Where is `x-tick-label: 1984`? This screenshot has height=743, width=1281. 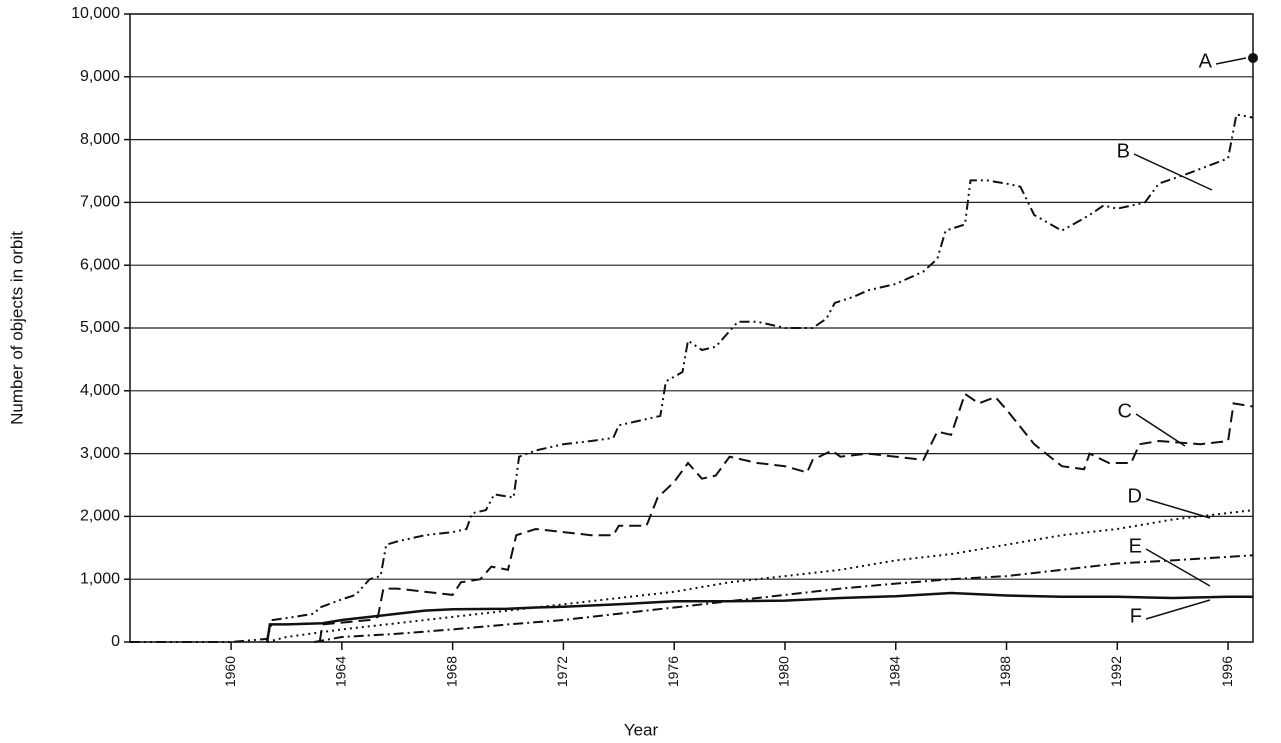 x-tick-label: 1984 is located at coordinates (894, 671).